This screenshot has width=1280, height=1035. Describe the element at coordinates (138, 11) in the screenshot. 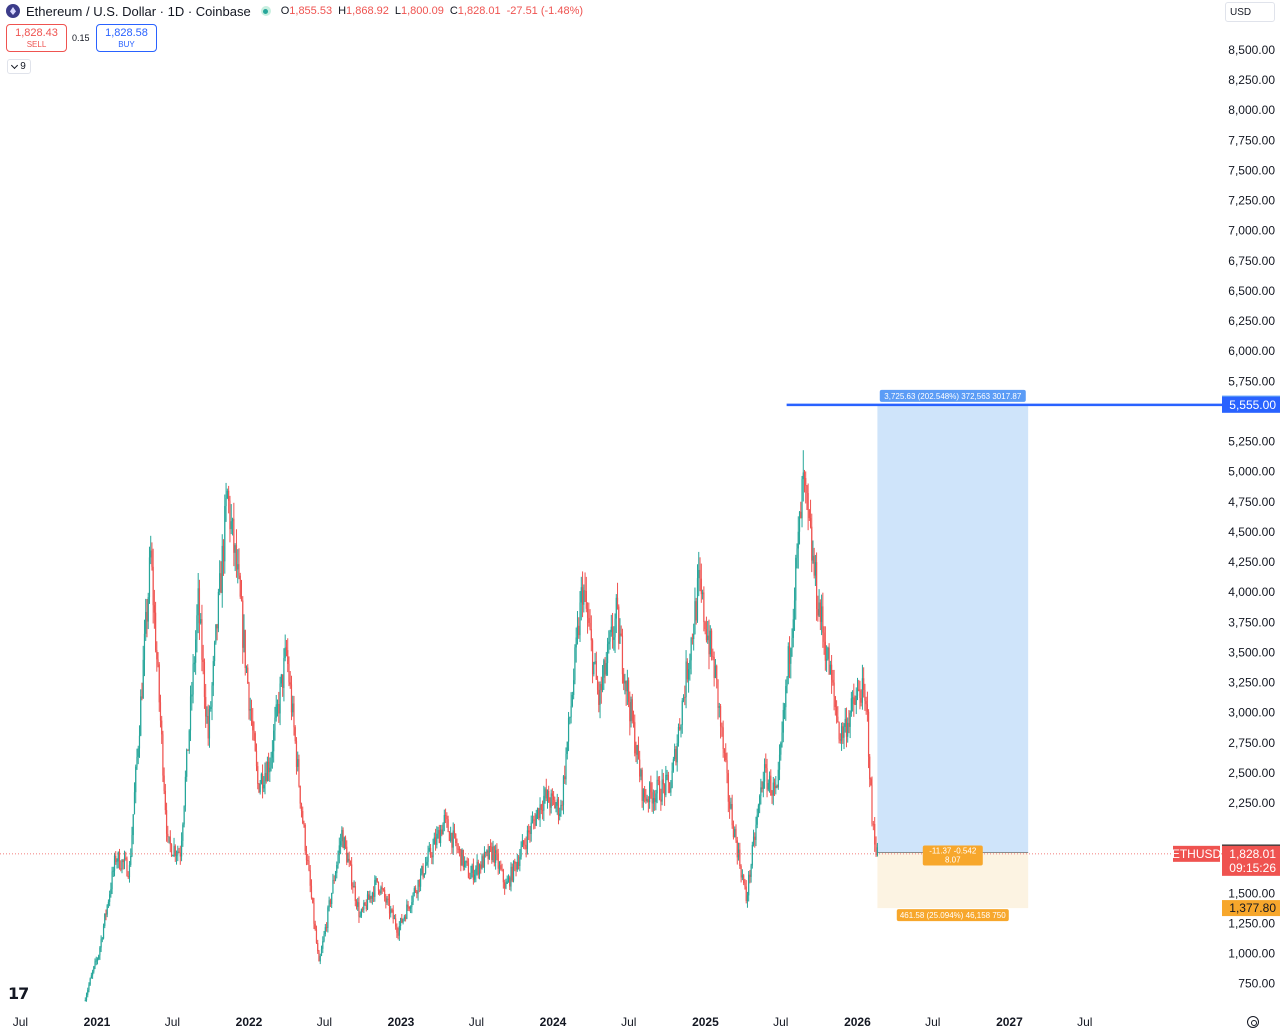

I see `symbol-title: Ethereum / U.S. Dollar · 1D · Coinbase` at that location.